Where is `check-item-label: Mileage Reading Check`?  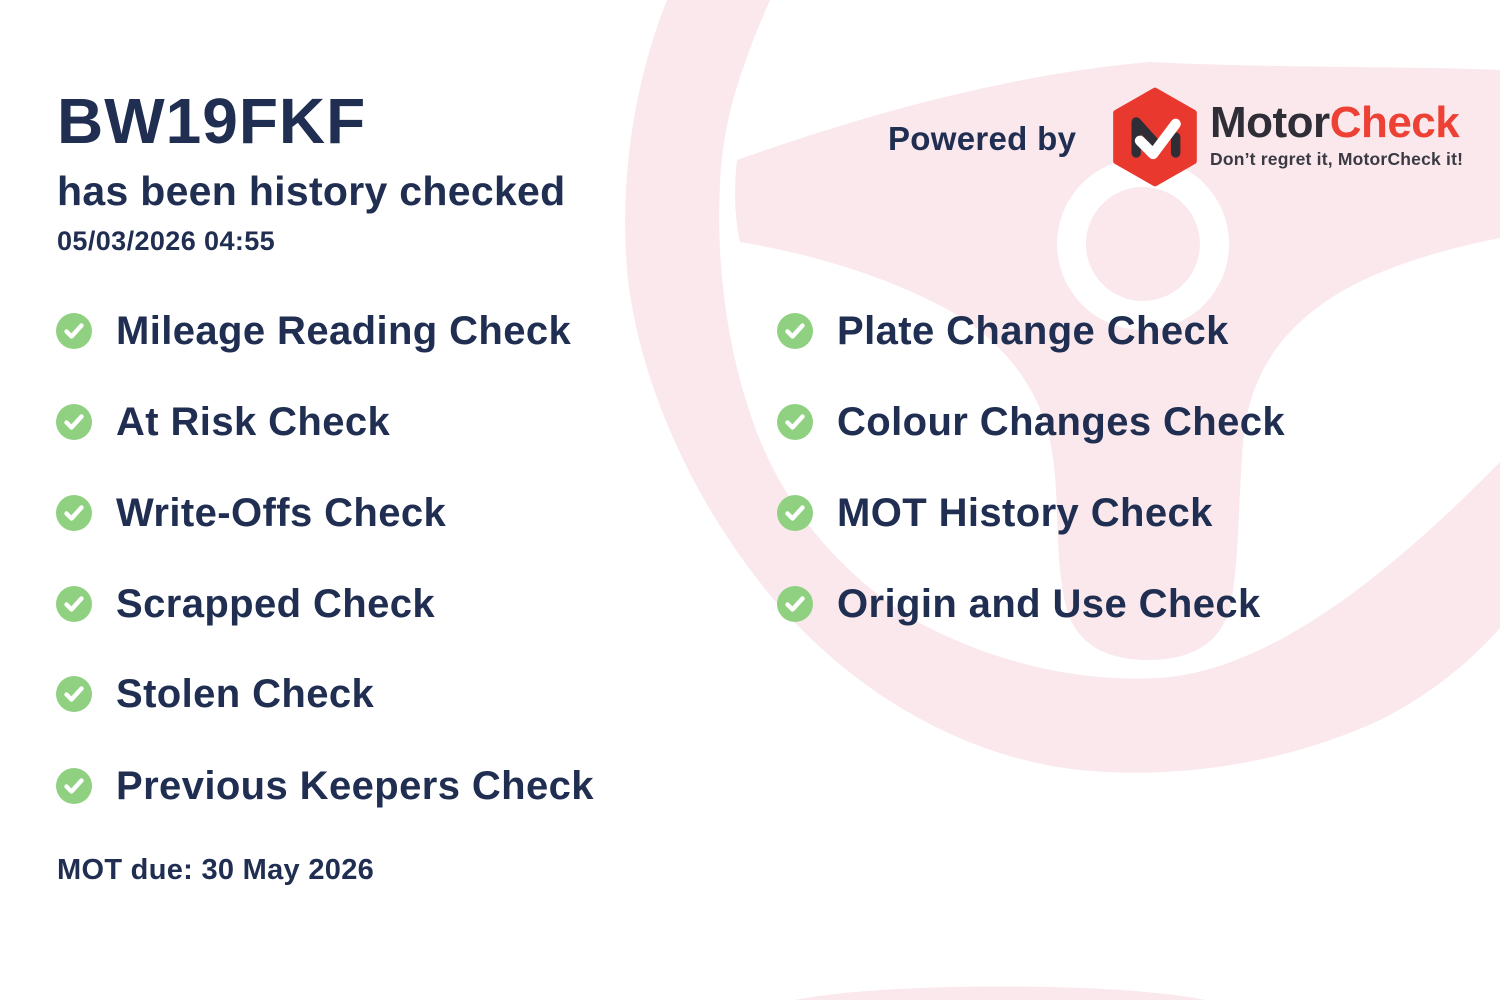
check-item-label: Mileage Reading Check is located at coordinates (344, 330).